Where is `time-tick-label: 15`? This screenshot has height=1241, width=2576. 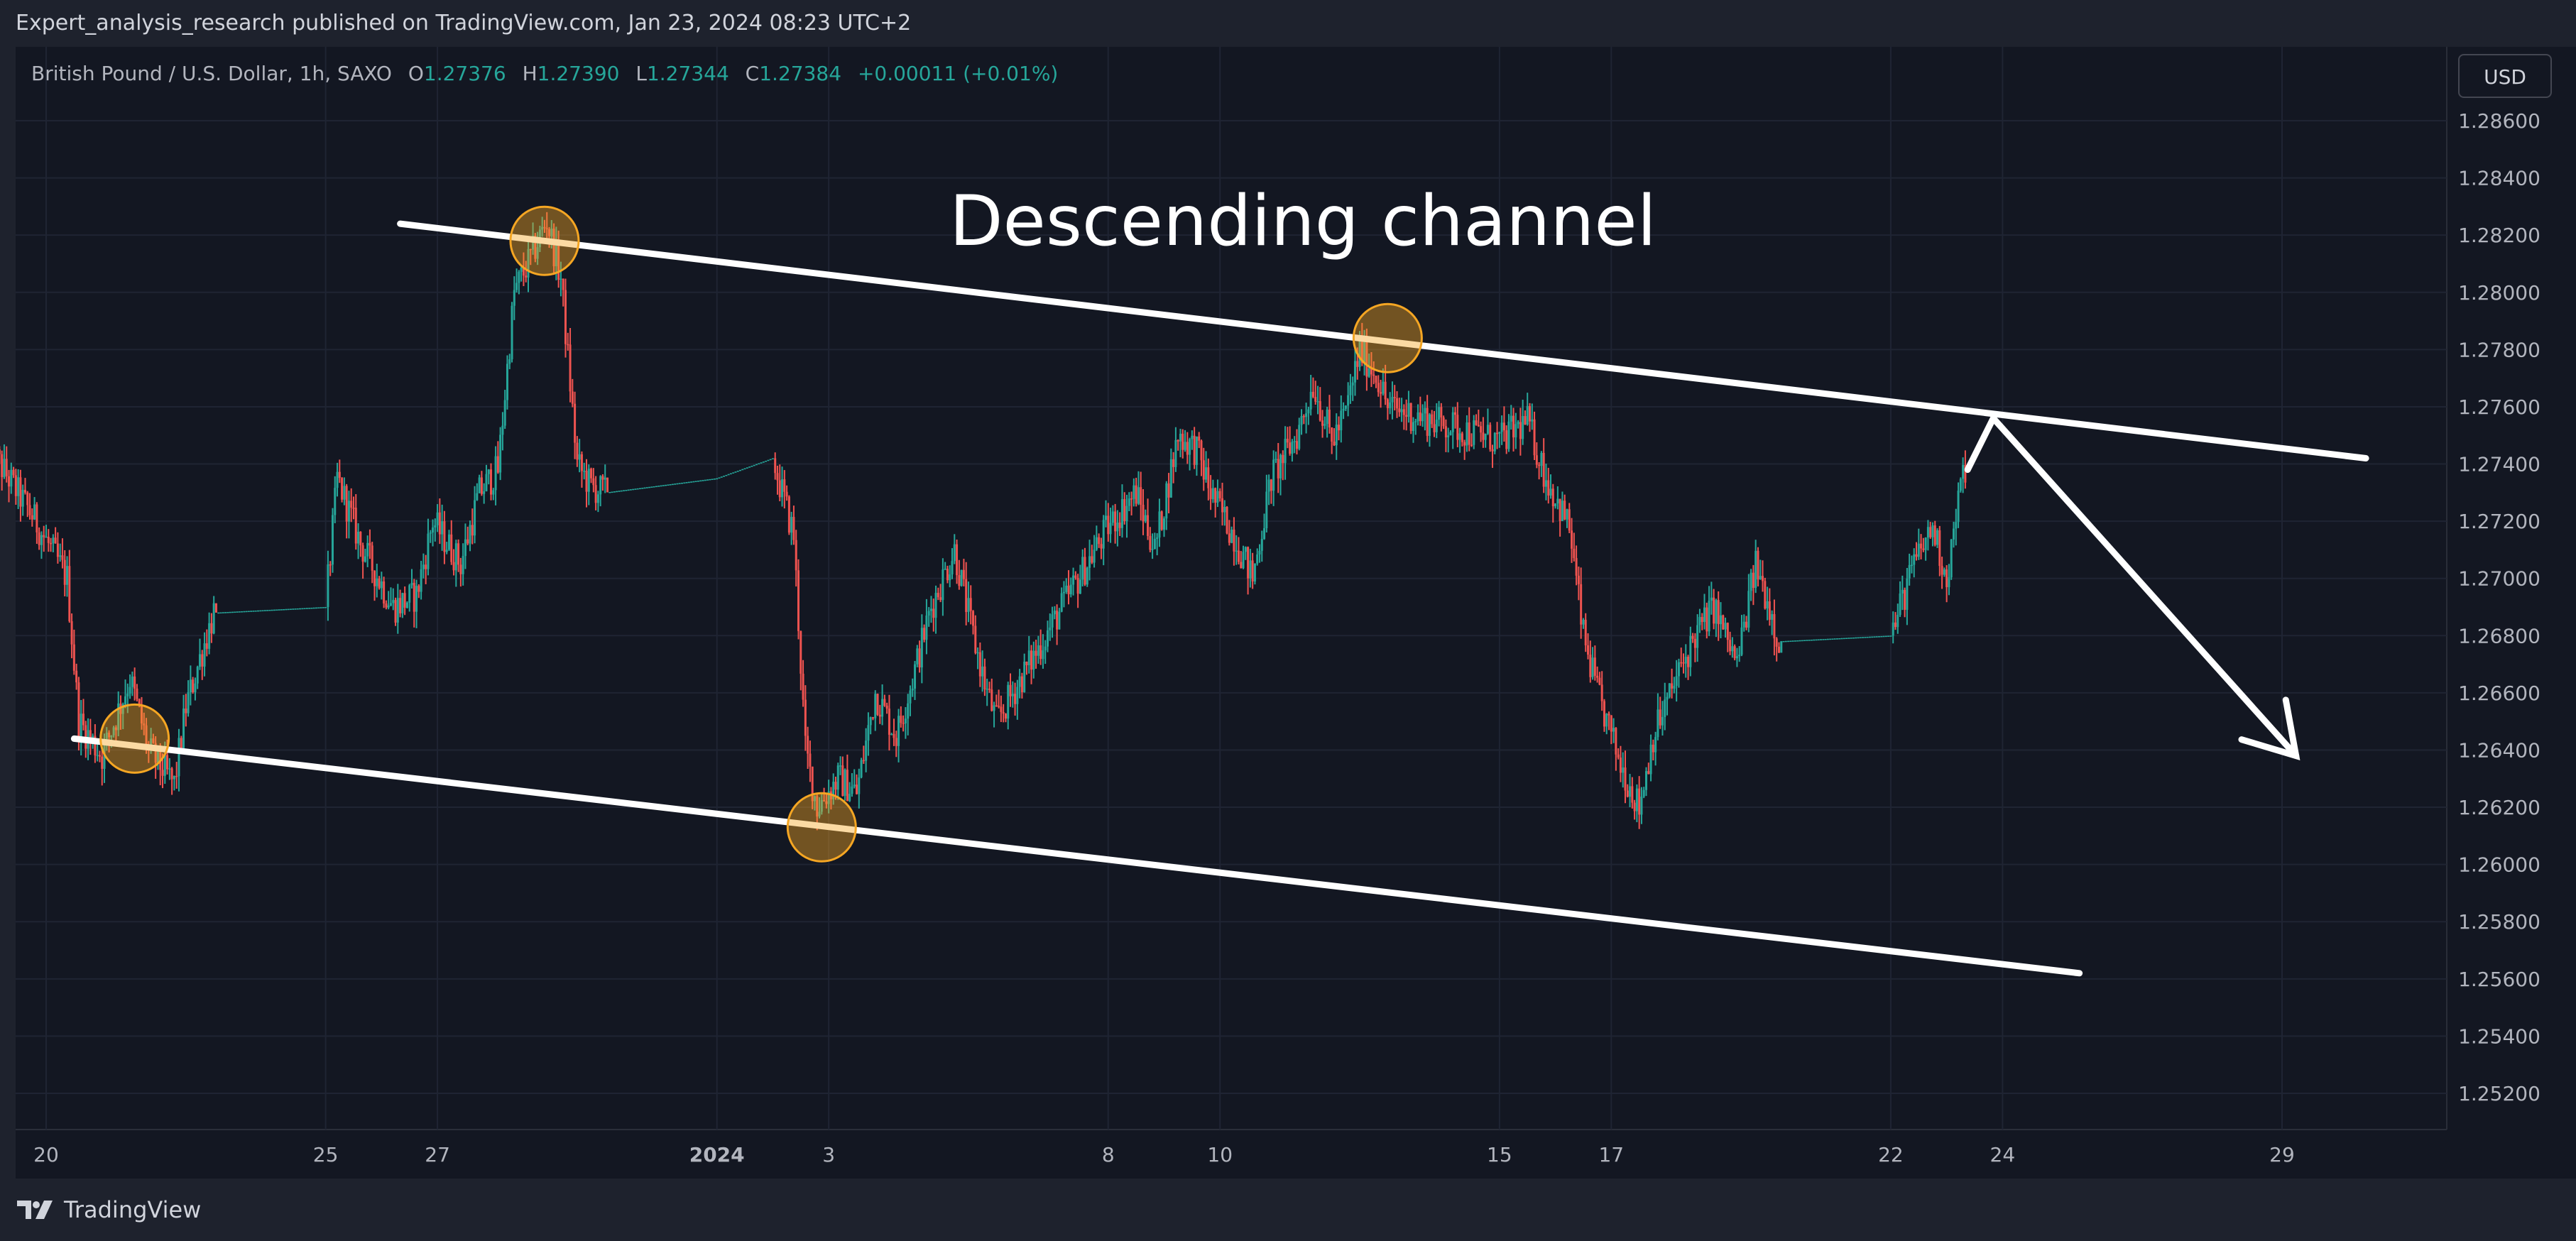
time-tick-label: 15 is located at coordinates (1499, 1154).